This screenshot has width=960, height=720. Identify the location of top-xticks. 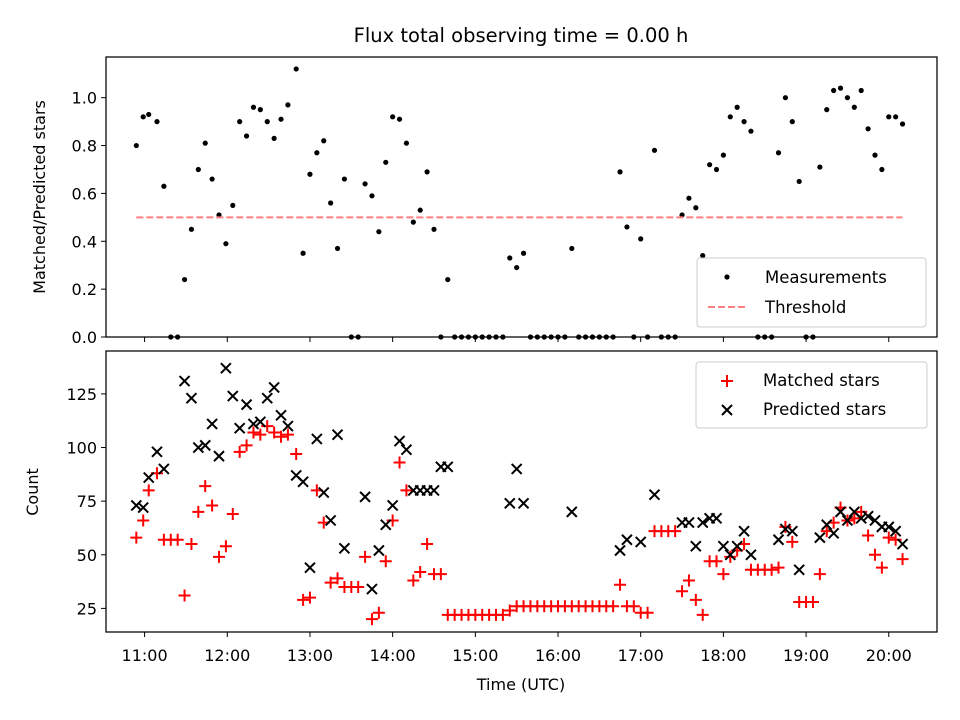
(517, 339).